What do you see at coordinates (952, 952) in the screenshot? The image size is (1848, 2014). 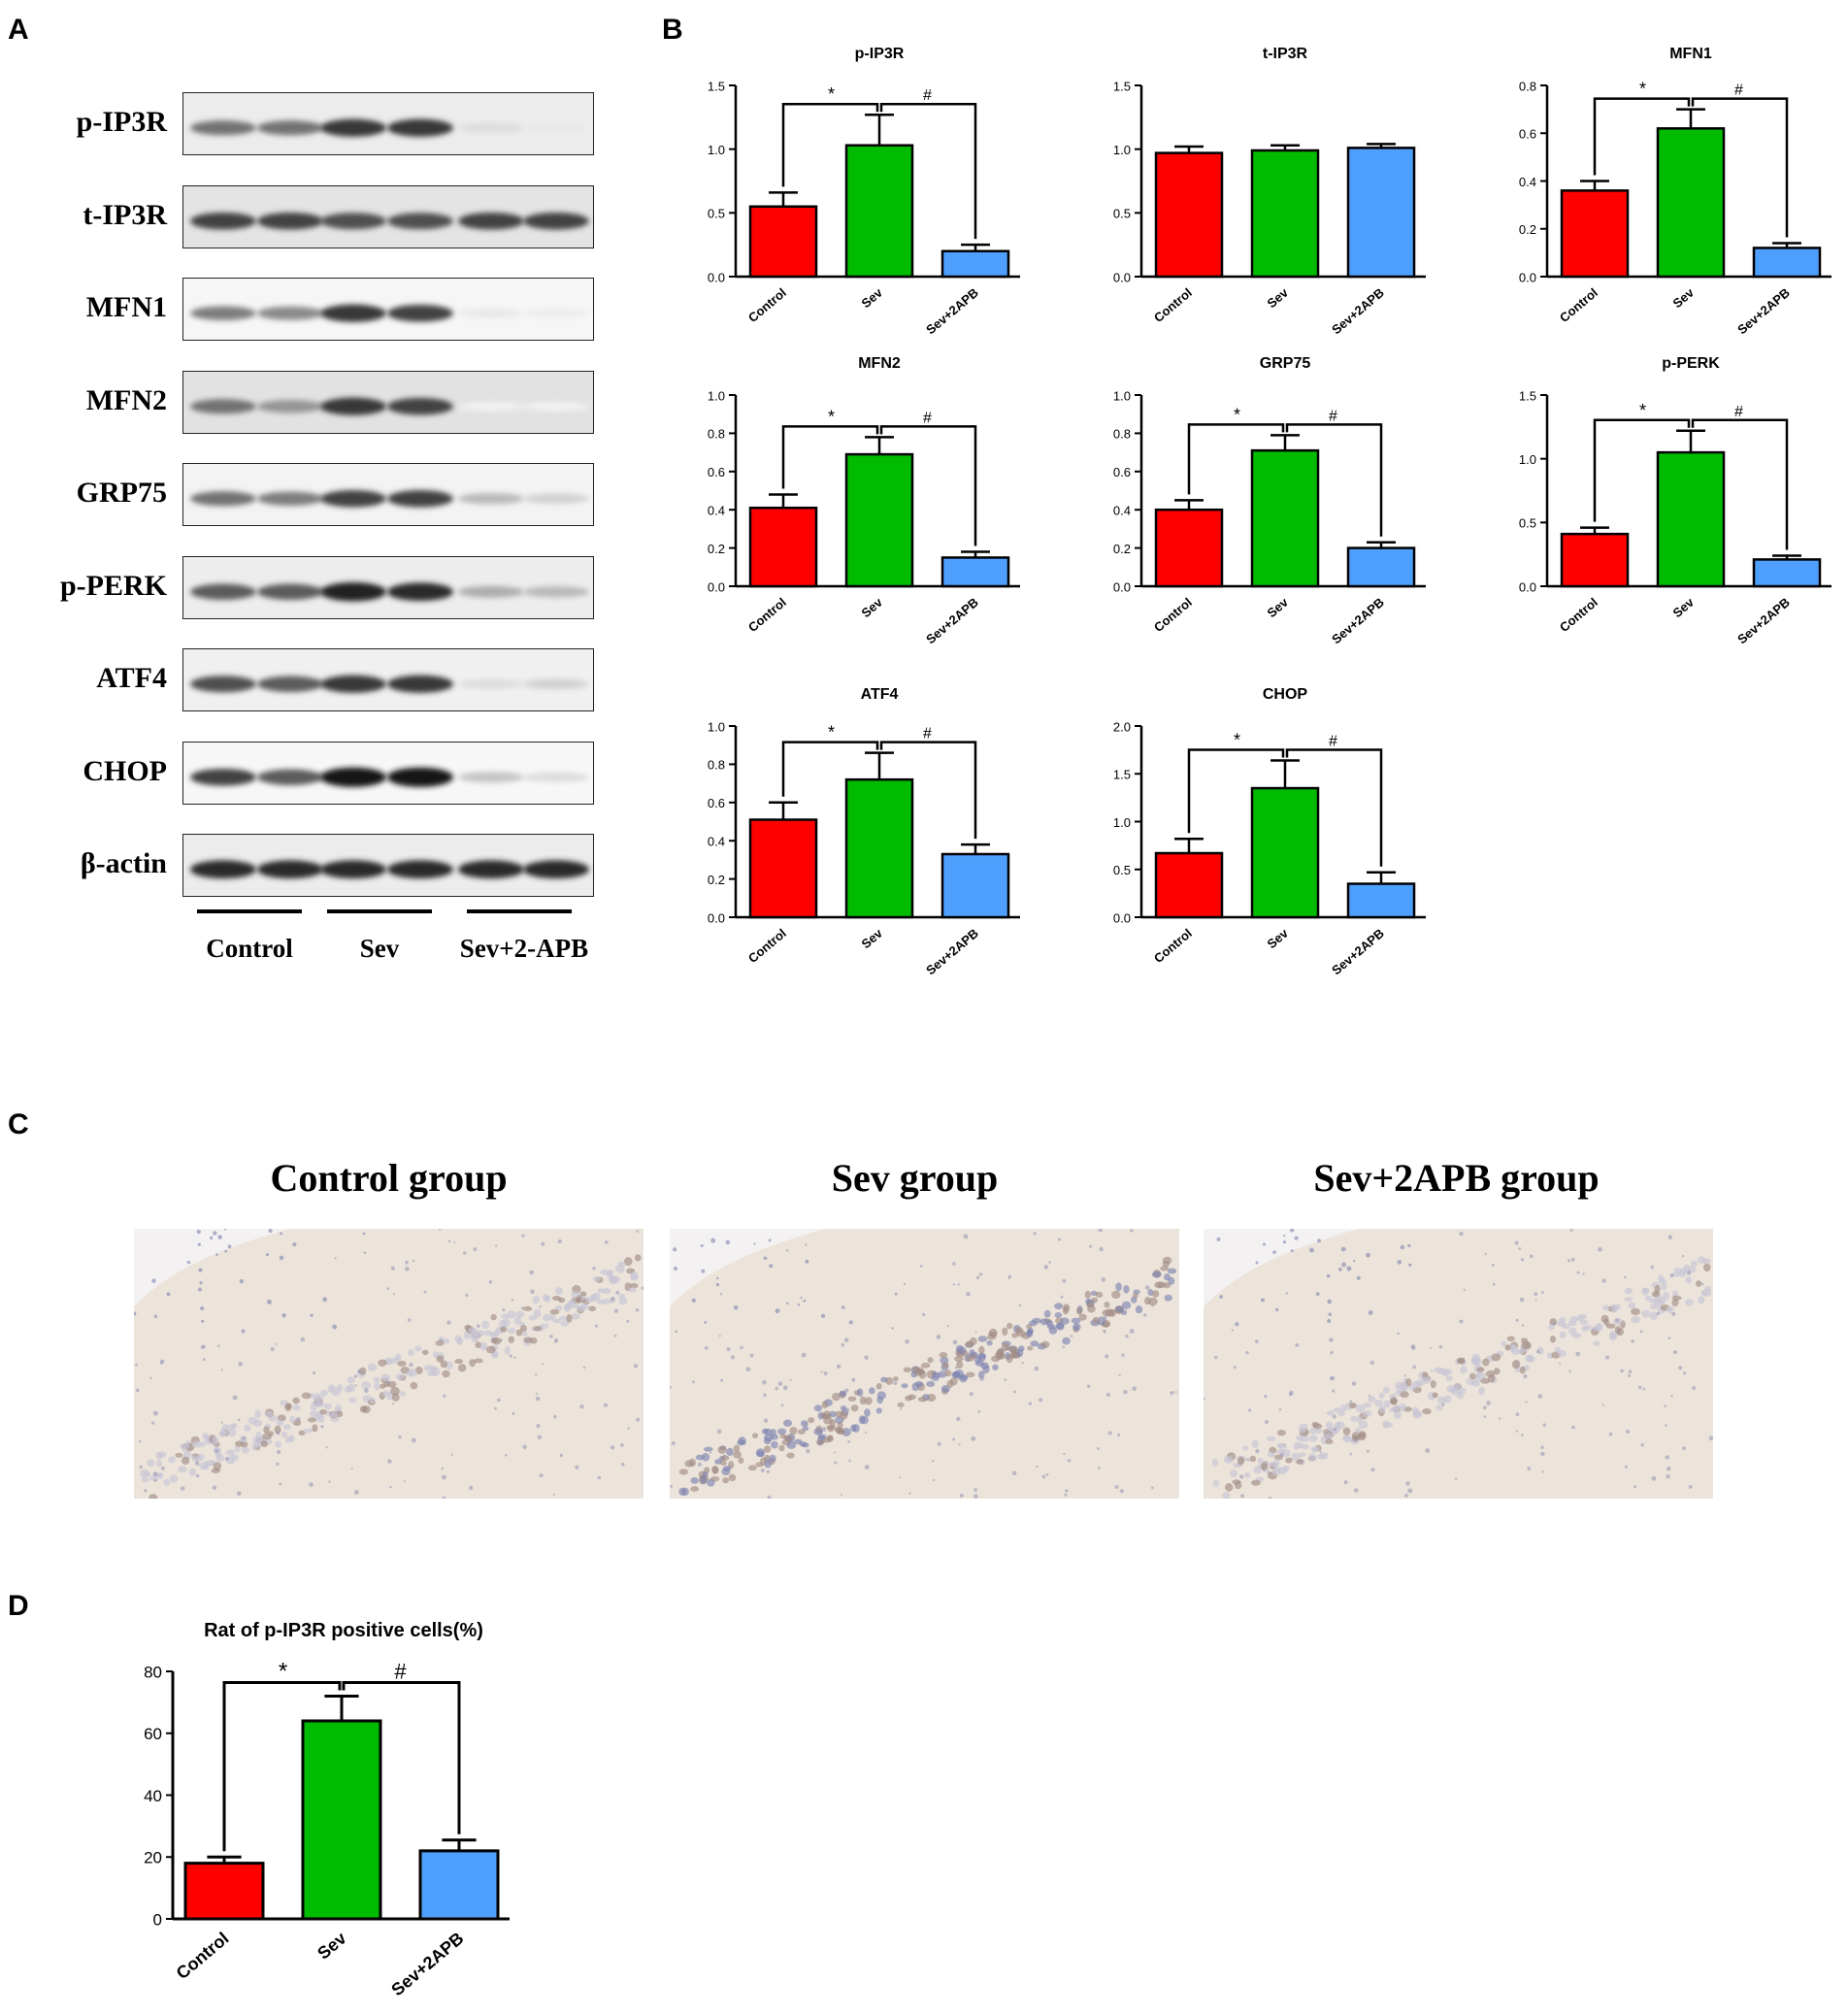 I see `x-tick-label: Sev+2APB` at bounding box center [952, 952].